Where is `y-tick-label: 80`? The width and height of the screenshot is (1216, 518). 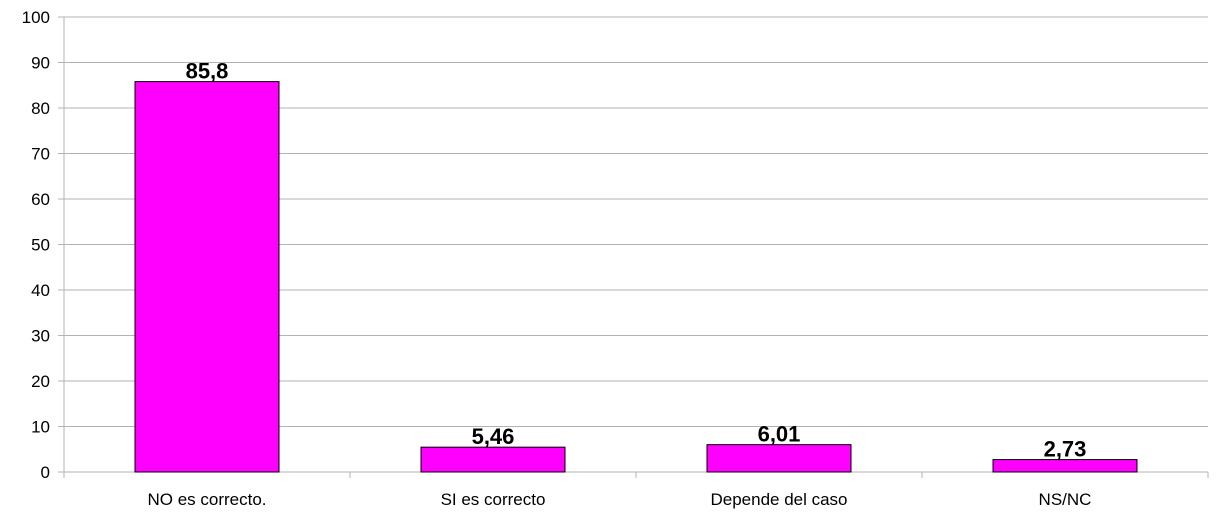 y-tick-label: 80 is located at coordinates (40, 108).